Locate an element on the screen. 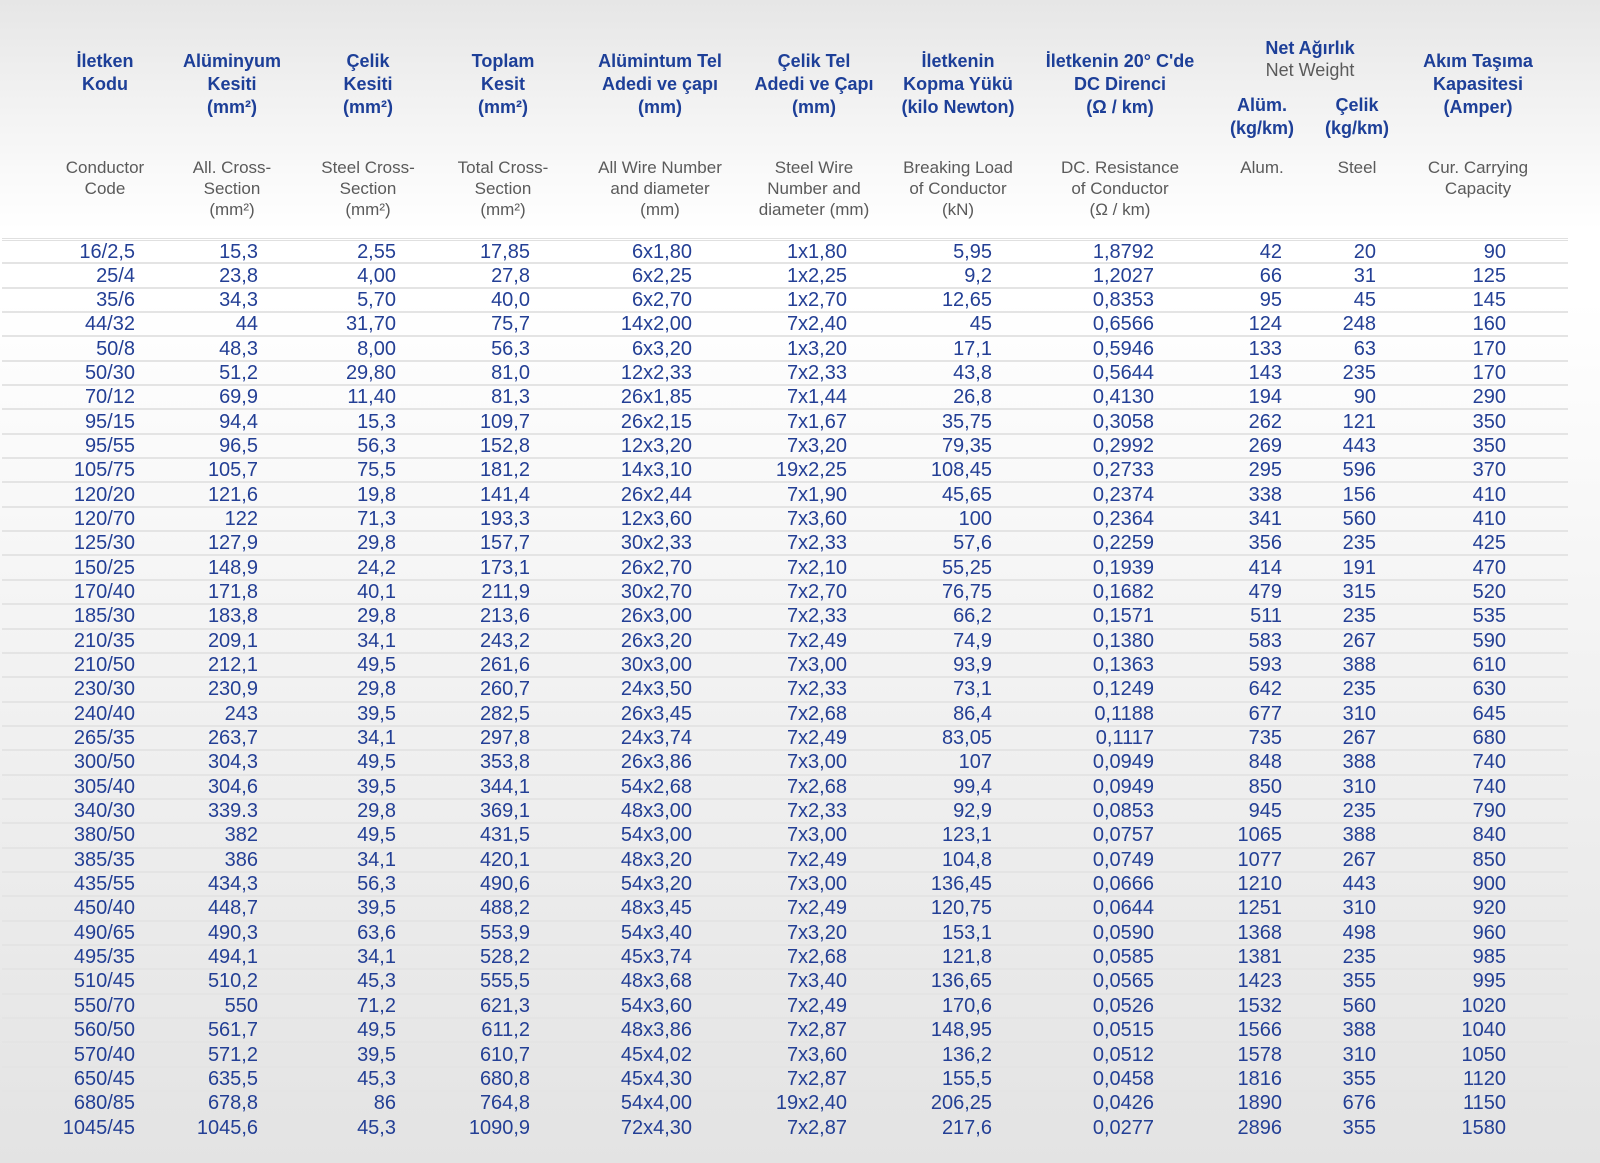 The image size is (1600, 1163). cell-breaking-load: 99,4 is located at coordinates (972, 786).